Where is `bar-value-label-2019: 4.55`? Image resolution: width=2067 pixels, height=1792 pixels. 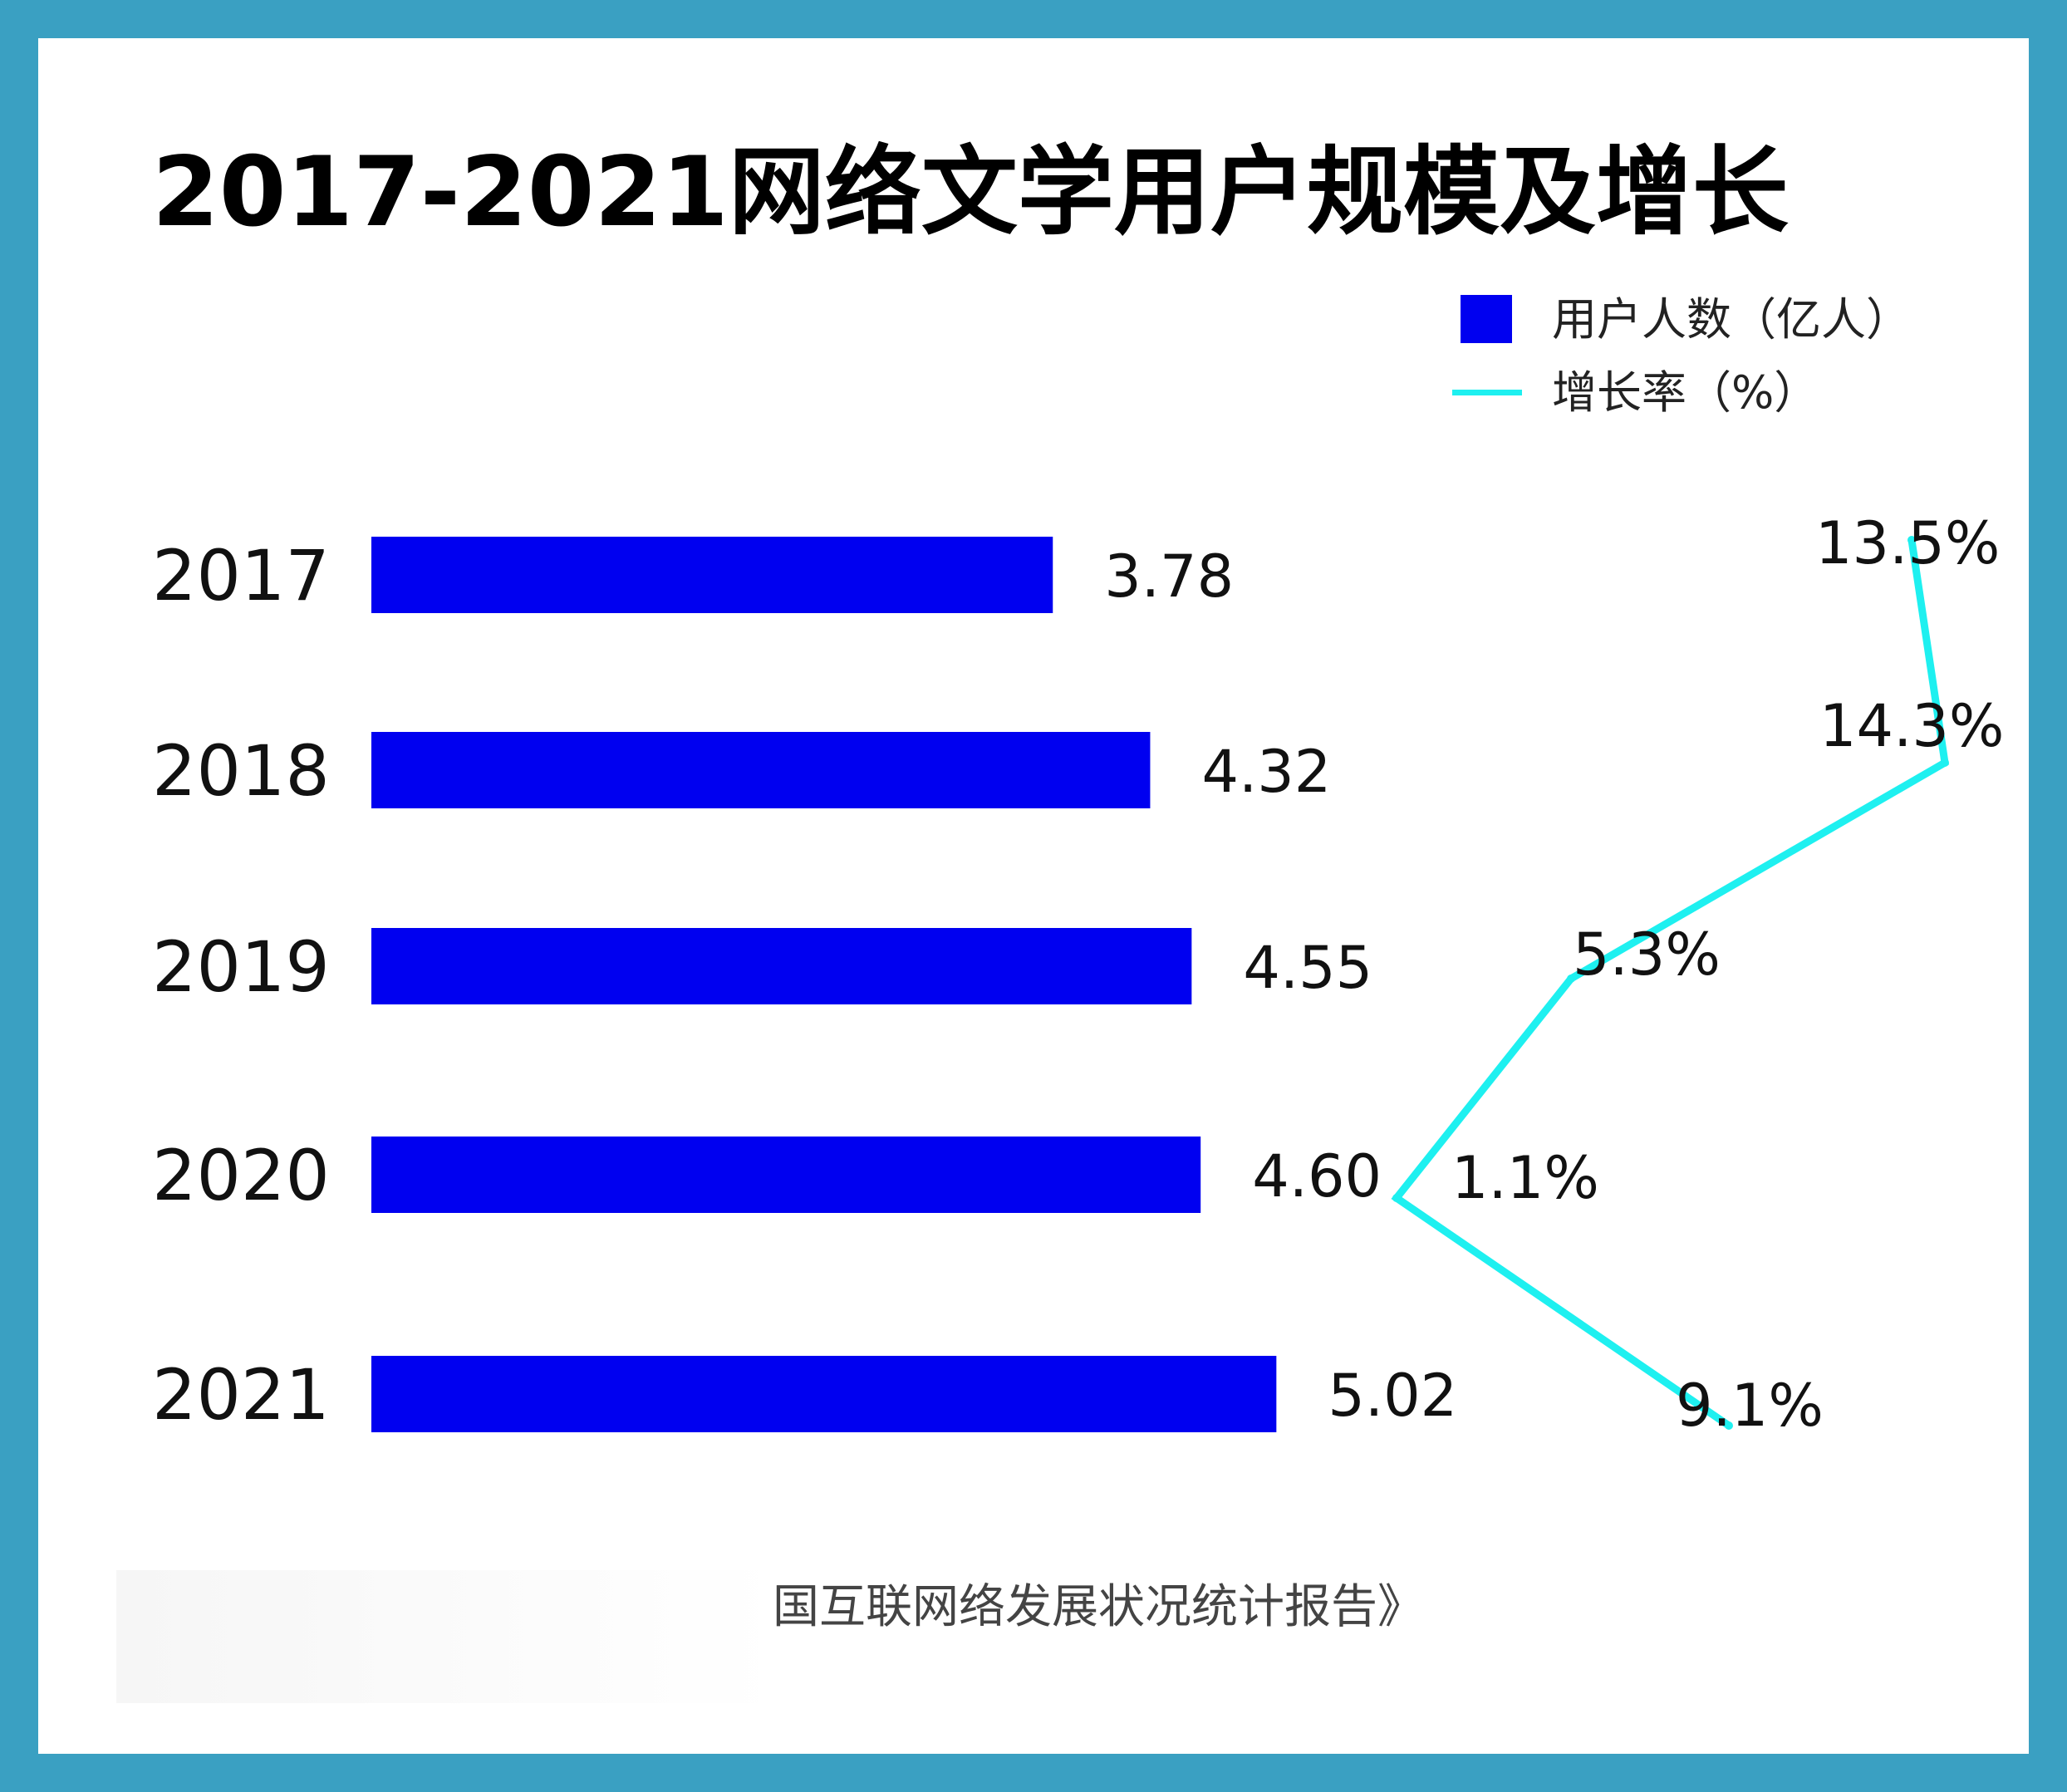 bar-value-label-2019: 4.55 is located at coordinates (1307, 968).